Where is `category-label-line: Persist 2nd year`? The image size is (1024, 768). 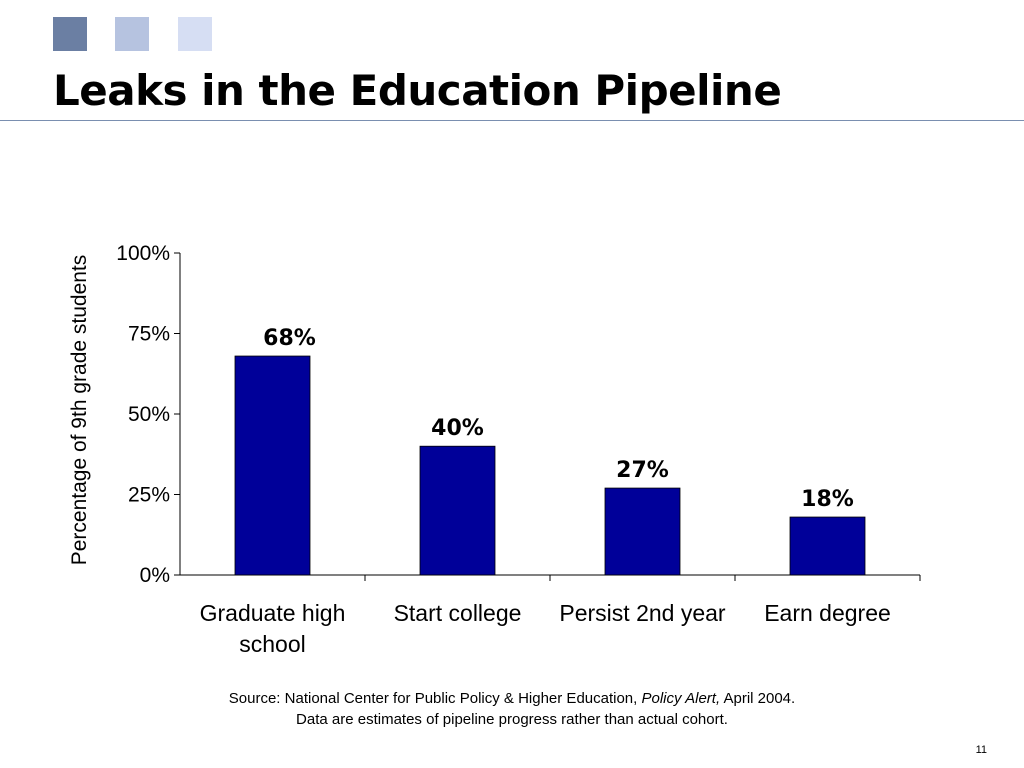
category-label-line: Persist 2nd year is located at coordinates (642, 613).